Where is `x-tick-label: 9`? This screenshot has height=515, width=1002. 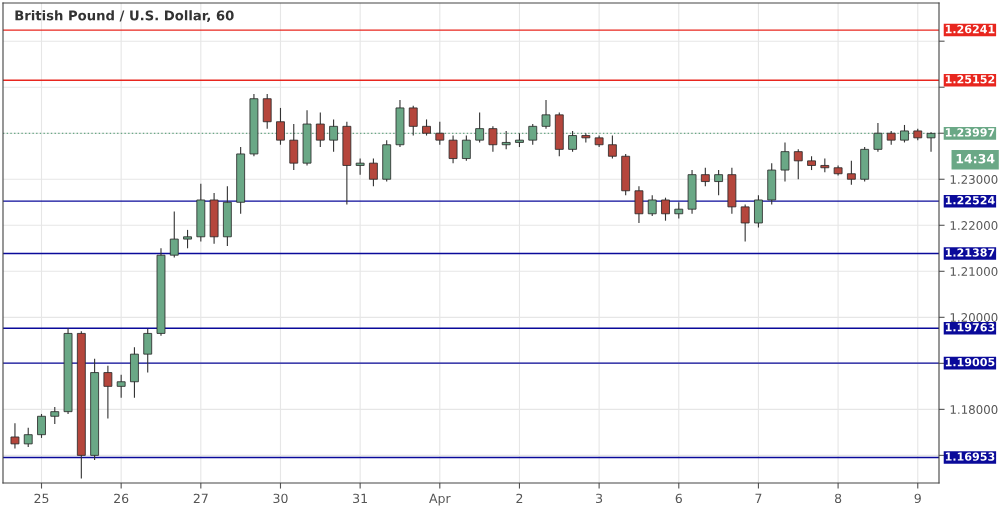
x-tick-label: 9 is located at coordinates (917, 498).